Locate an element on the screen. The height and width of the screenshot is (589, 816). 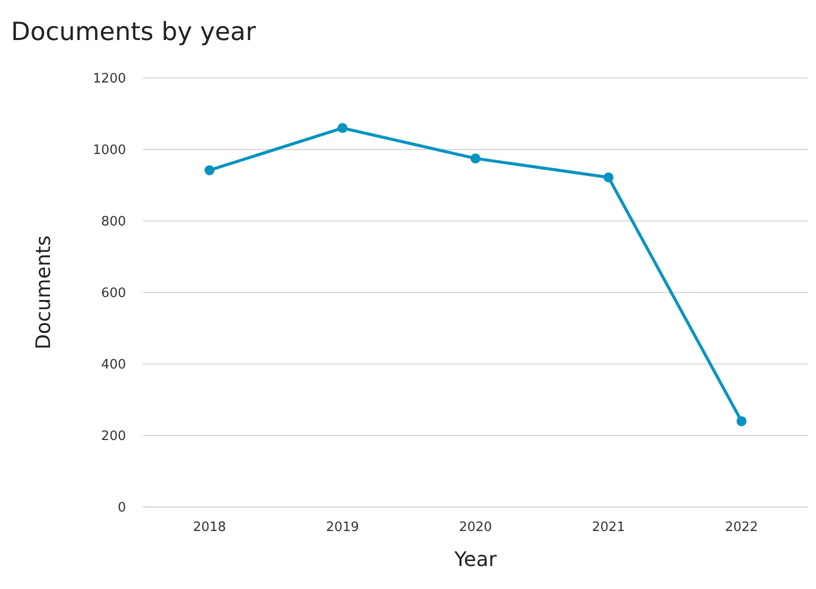
x-tick-label: 2022 is located at coordinates (741, 527).